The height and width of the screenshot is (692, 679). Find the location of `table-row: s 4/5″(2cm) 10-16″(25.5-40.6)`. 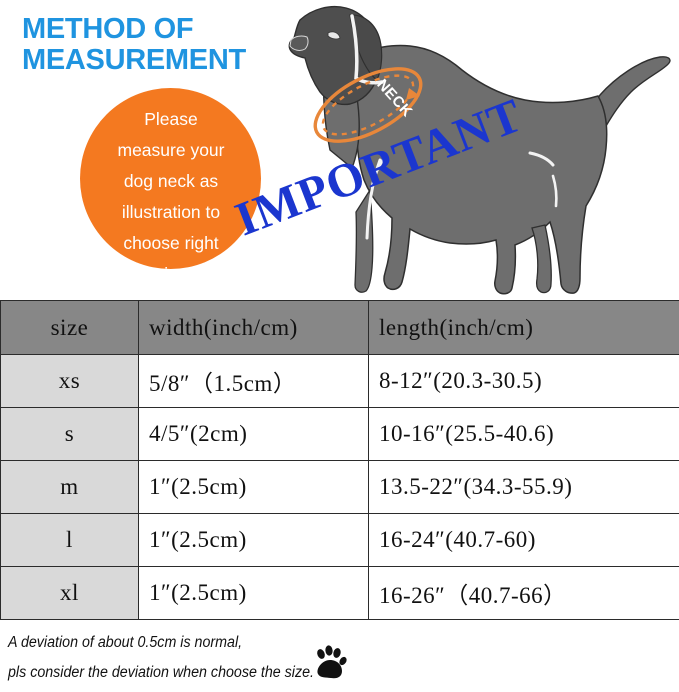

table-row: s 4/5″(2cm) 10-16″(25.5-40.6) is located at coordinates (339, 434).